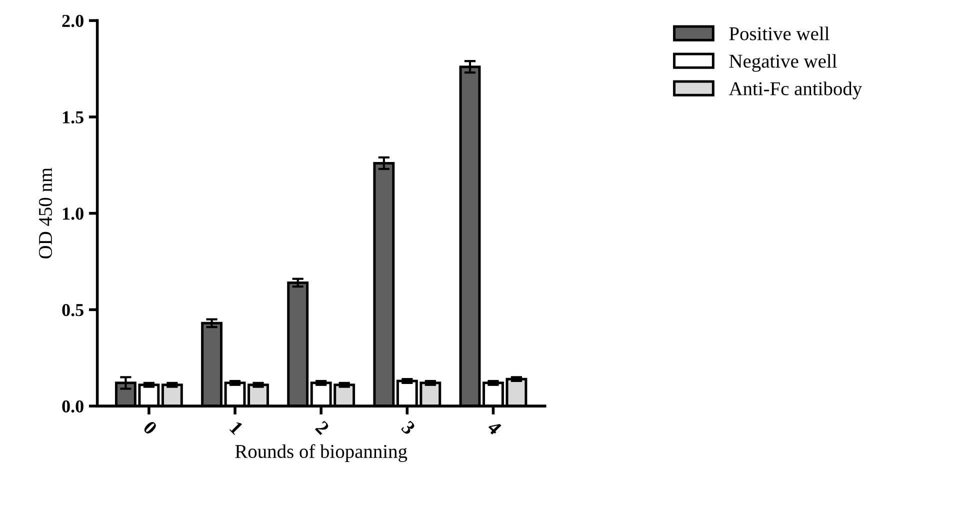  I want to click on x-tick-label: 0, so click(150, 428).